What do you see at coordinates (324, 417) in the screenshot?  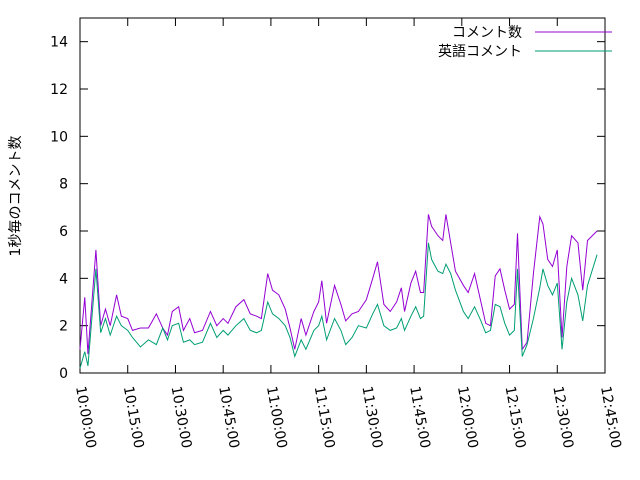 I see `x-tick-label: 11:15:00` at bounding box center [324, 417].